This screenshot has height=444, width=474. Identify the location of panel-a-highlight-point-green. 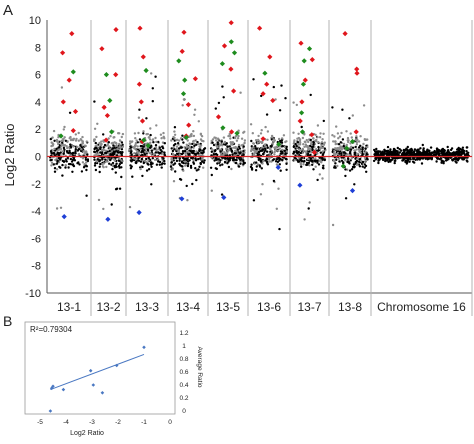
(148, 146).